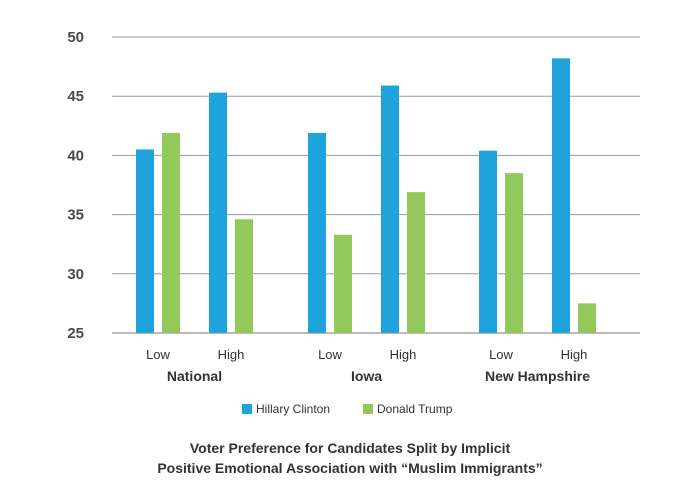 The height and width of the screenshot is (500, 700). I want to click on legend: Hillary Clinton Donald Trump, so click(347, 409).